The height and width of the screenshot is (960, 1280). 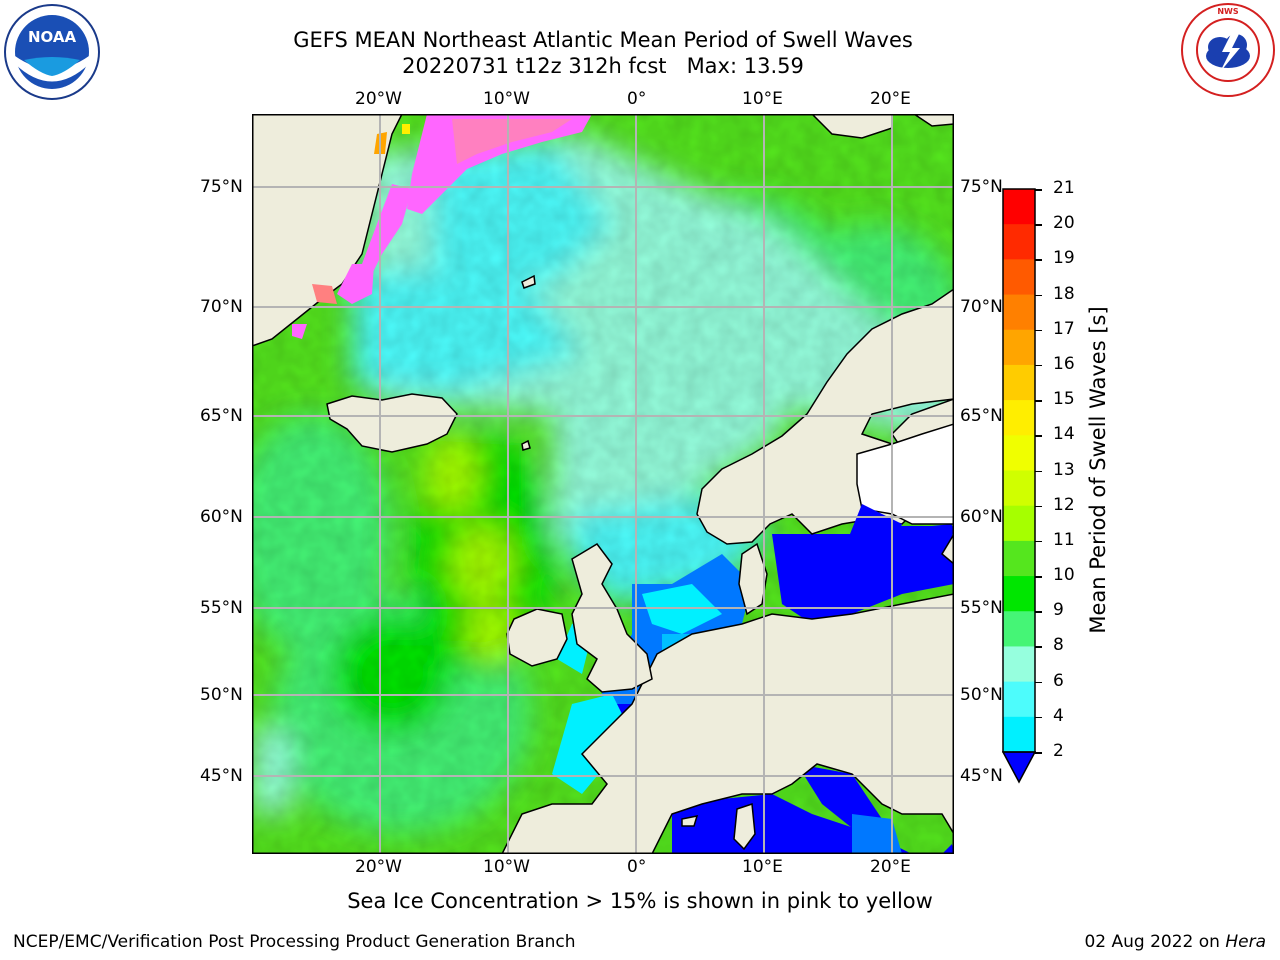 I want to click on lon-tick-top: 10°E, so click(x=762, y=99).